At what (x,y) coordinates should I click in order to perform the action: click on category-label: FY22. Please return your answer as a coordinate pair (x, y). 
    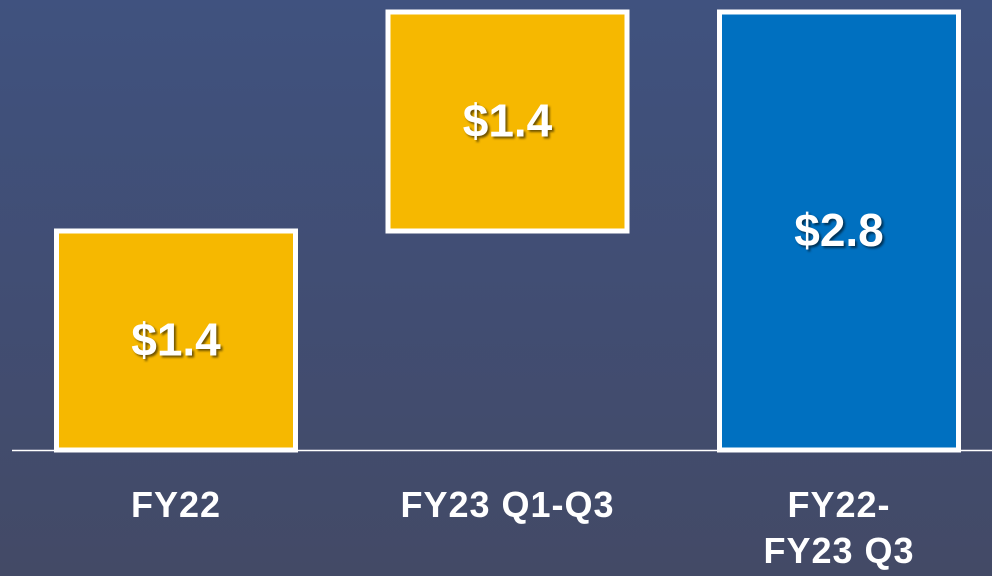
    Looking at the image, I should click on (176, 504).